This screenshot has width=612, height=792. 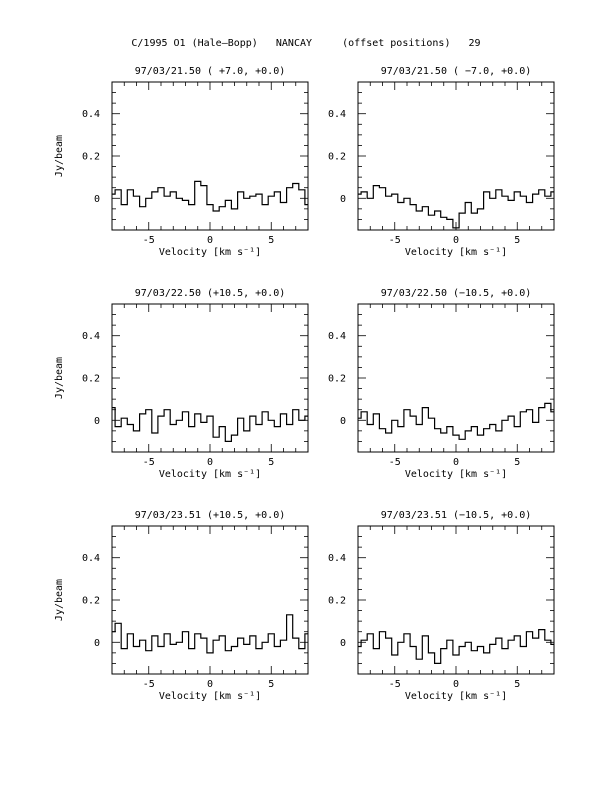 What do you see at coordinates (210, 71) in the screenshot?
I see `panel-title: 97/03/21.50 ( +7.0, +0.0)` at bounding box center [210, 71].